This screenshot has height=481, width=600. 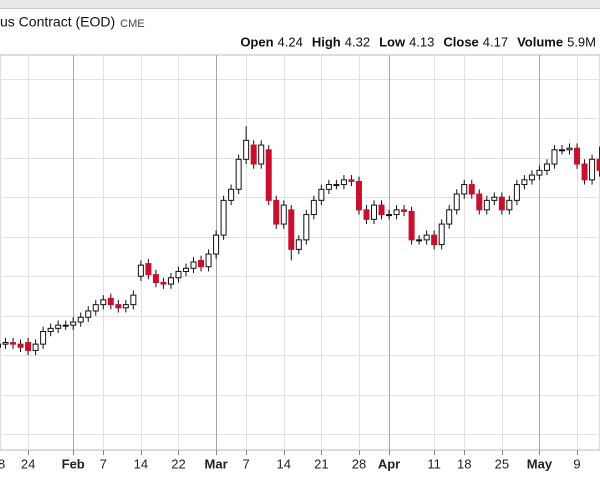 What do you see at coordinates (540, 463) in the screenshot?
I see `x-tick-label: May` at bounding box center [540, 463].